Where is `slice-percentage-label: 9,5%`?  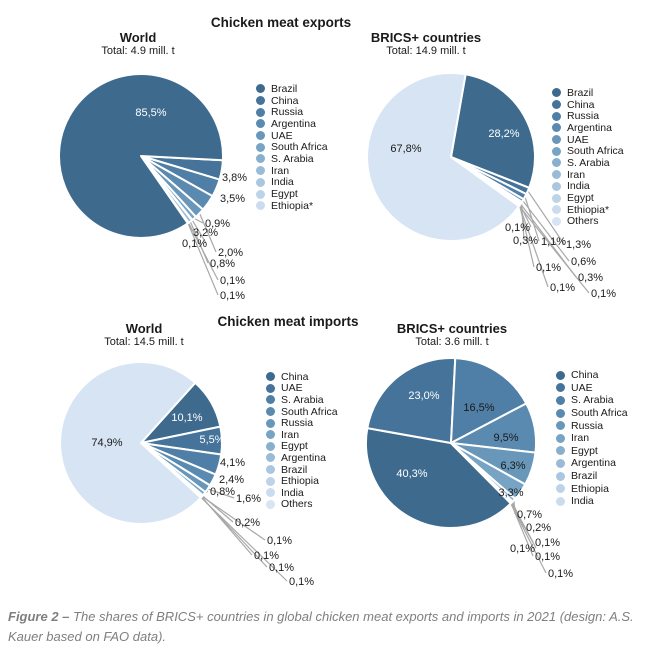
slice-percentage-label: 9,5% is located at coordinates (505, 438).